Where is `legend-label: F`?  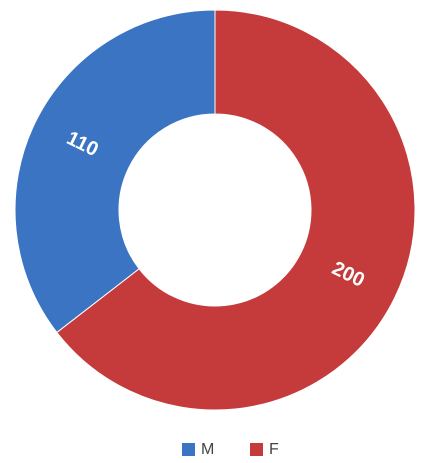 legend-label: F is located at coordinates (274, 449).